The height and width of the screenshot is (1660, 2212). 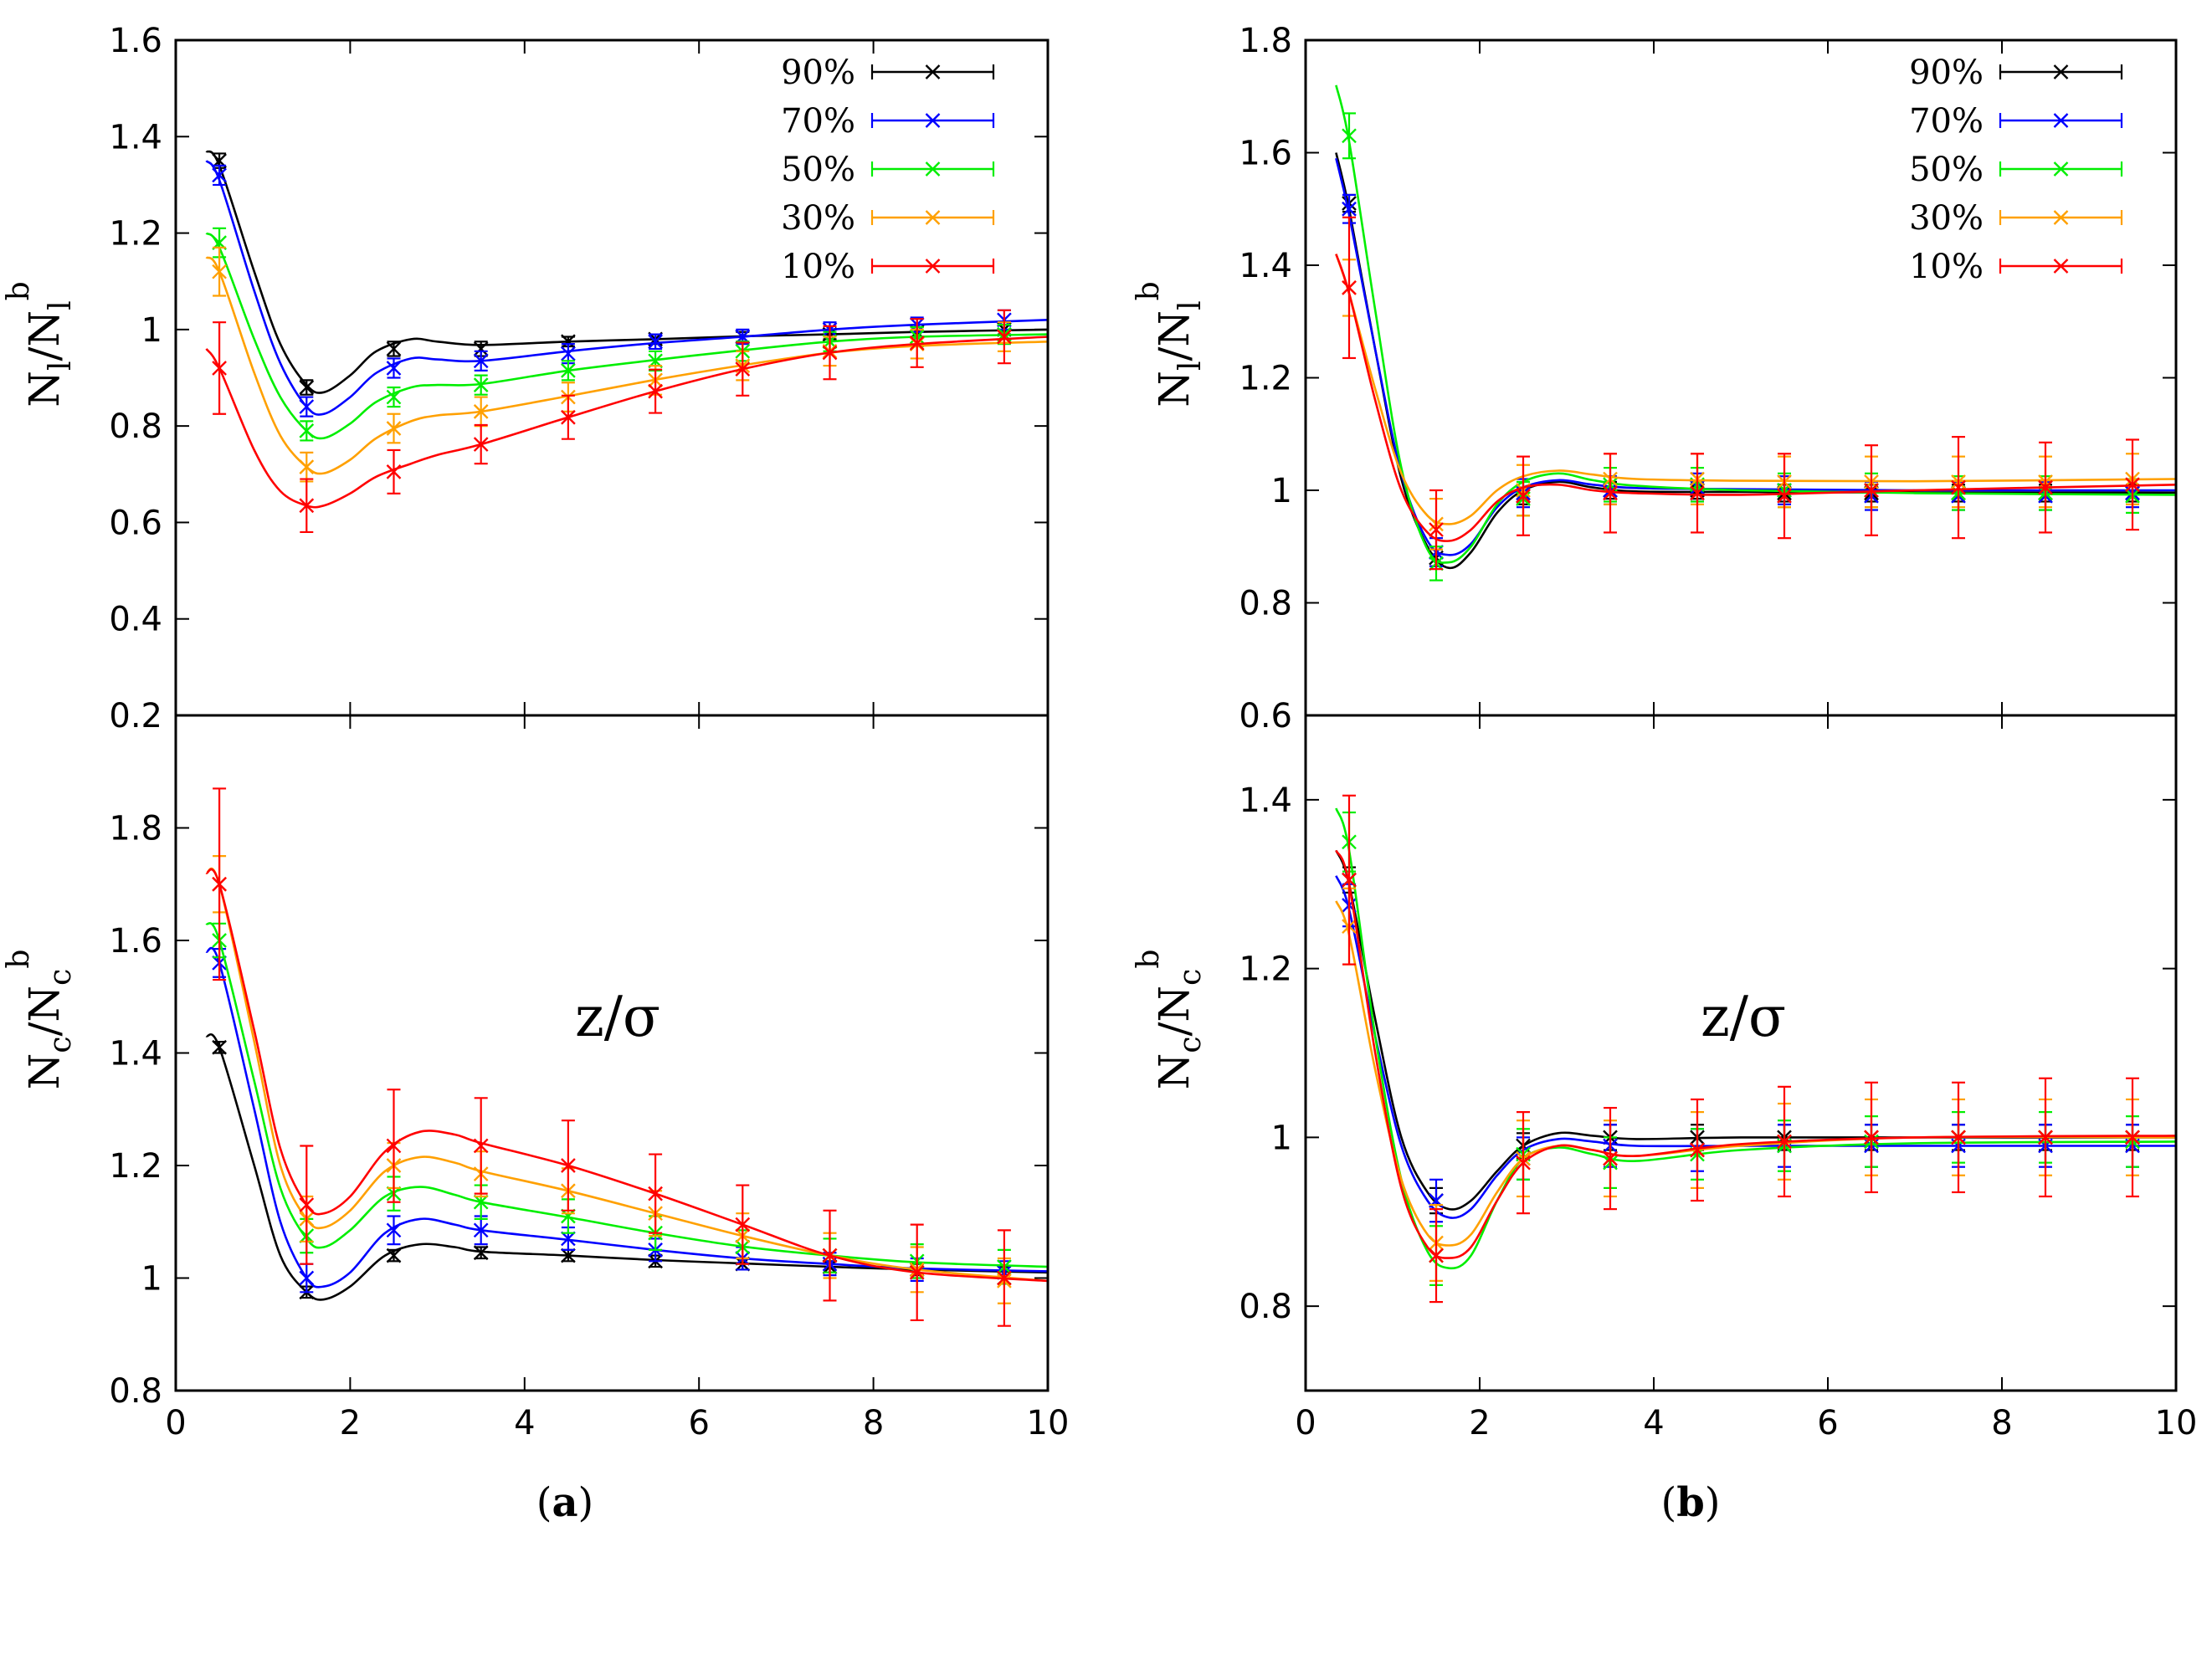 What do you see at coordinates (1743, 1017) in the screenshot?
I see `x-axis-label-b: z/σ` at bounding box center [1743, 1017].